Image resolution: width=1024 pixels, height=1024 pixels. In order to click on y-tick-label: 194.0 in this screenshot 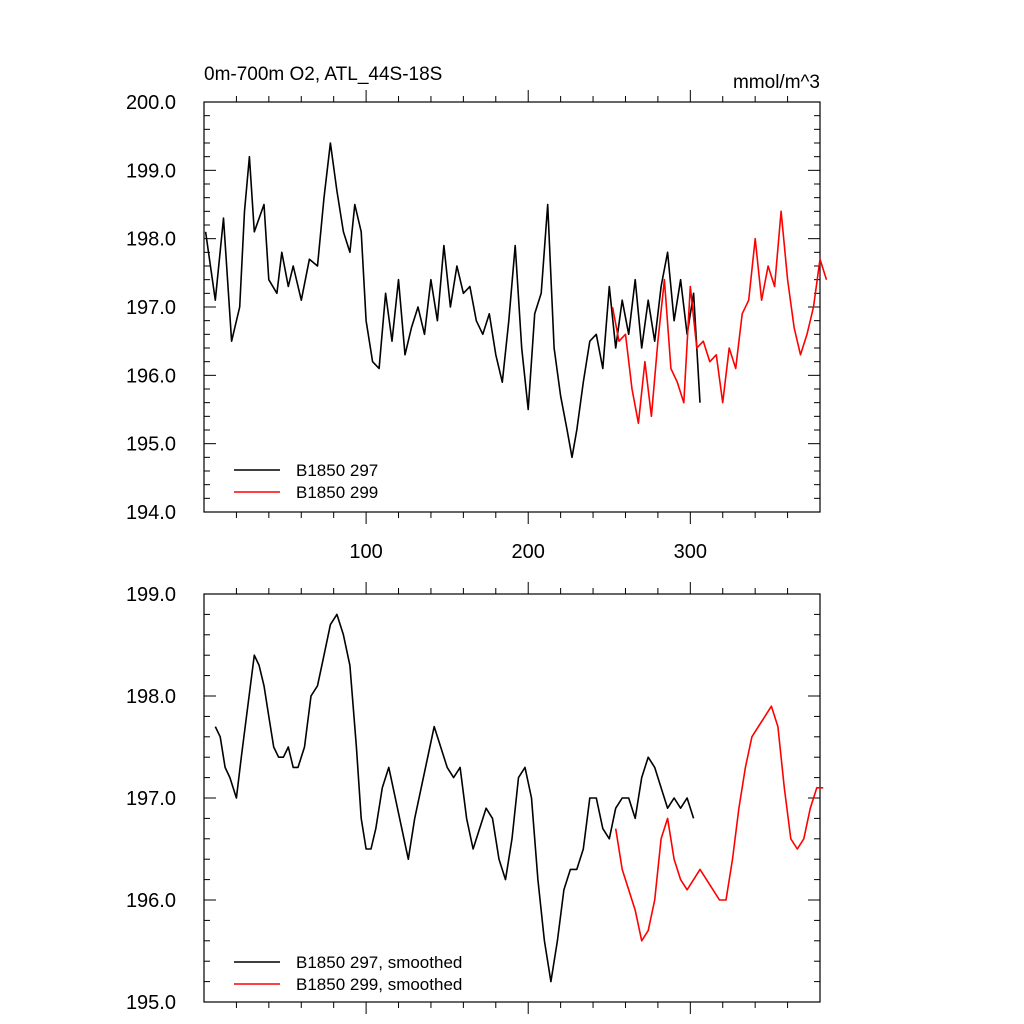, I will do `click(151, 513)`.